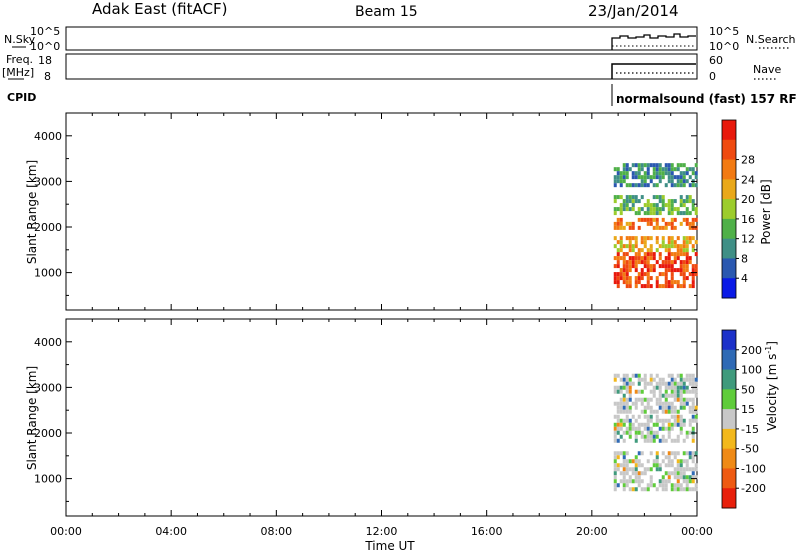 The width and height of the screenshot is (800, 554). What do you see at coordinates (18, 72) in the screenshot?
I see `freq-label-line2: [MHz]` at bounding box center [18, 72].